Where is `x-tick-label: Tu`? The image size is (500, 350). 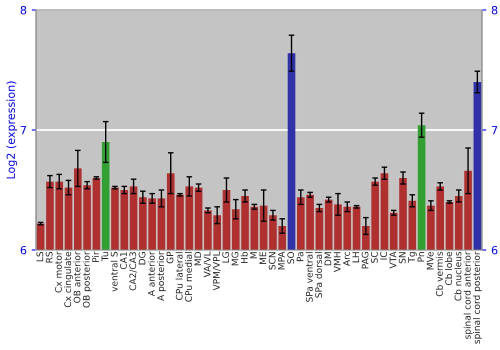
x-tick-label: Tu is located at coordinates (105, 257).